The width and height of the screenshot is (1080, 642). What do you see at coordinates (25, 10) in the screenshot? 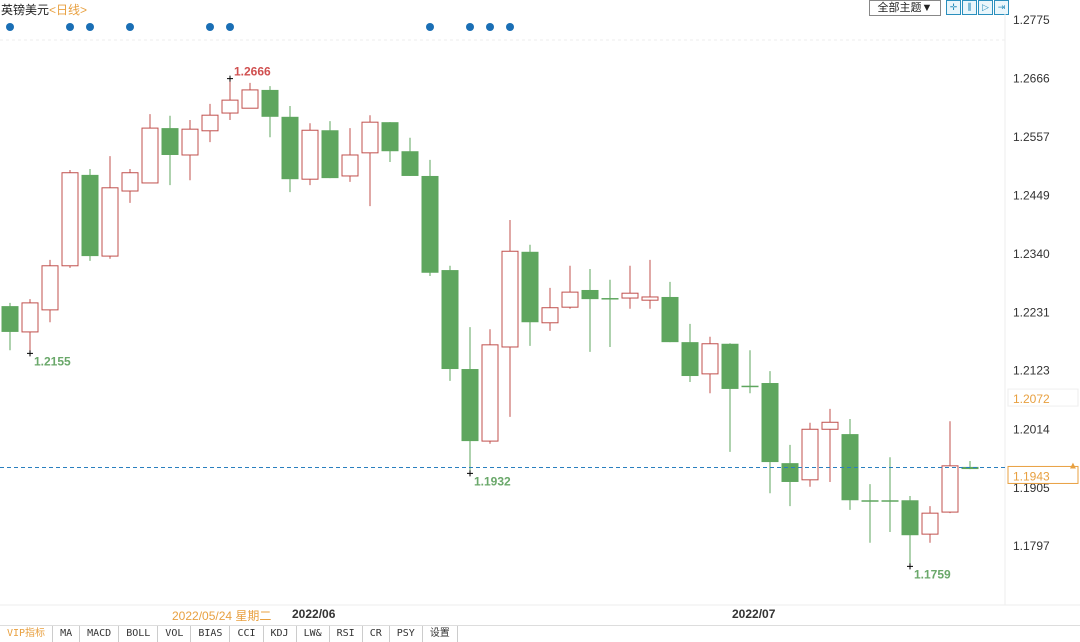
I see `symbol-name: 英镑美元` at bounding box center [25, 10].